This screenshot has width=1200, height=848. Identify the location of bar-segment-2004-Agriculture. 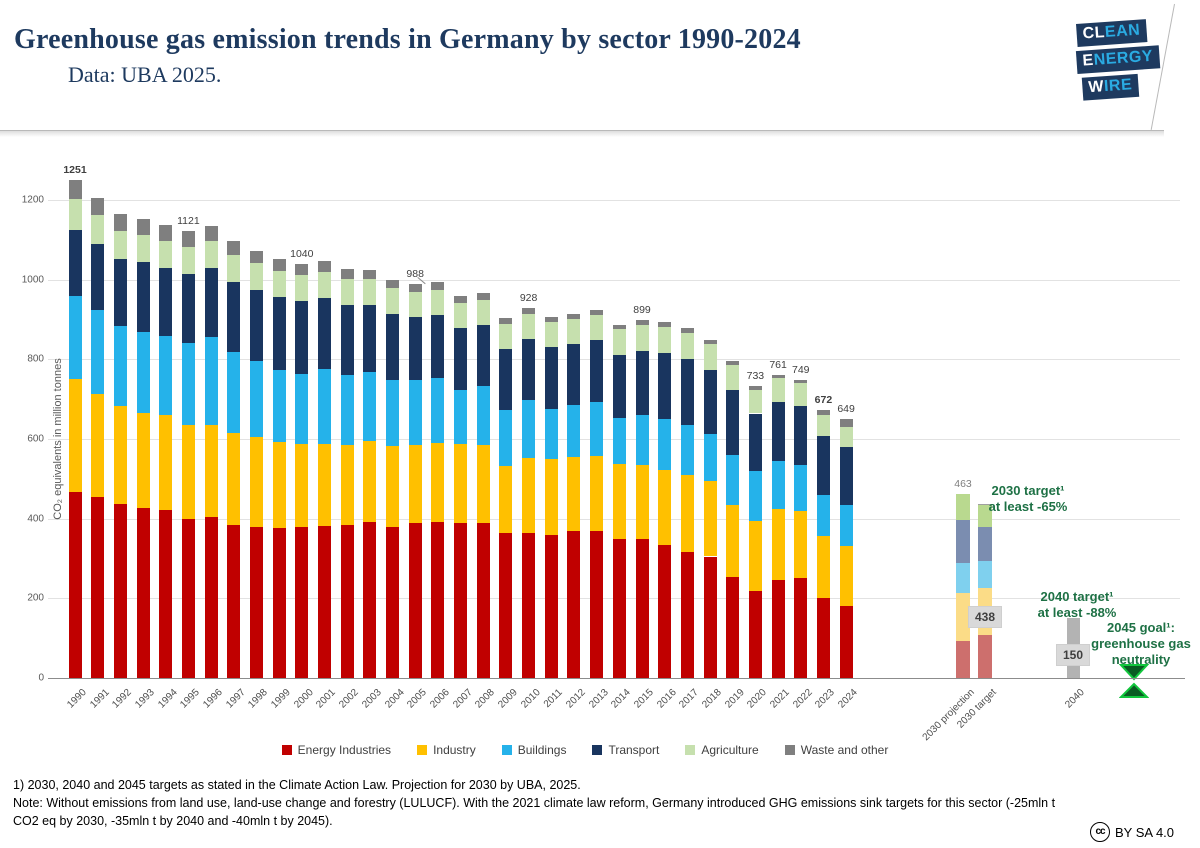
(393, 301).